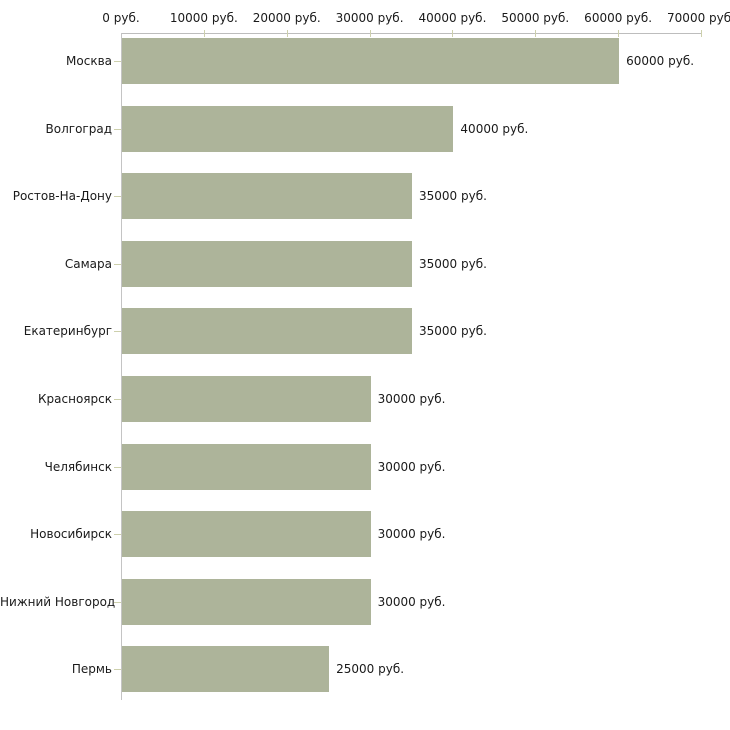 The height and width of the screenshot is (730, 730). What do you see at coordinates (78, 466) in the screenshot?
I see `category-label: Челябинск` at bounding box center [78, 466].